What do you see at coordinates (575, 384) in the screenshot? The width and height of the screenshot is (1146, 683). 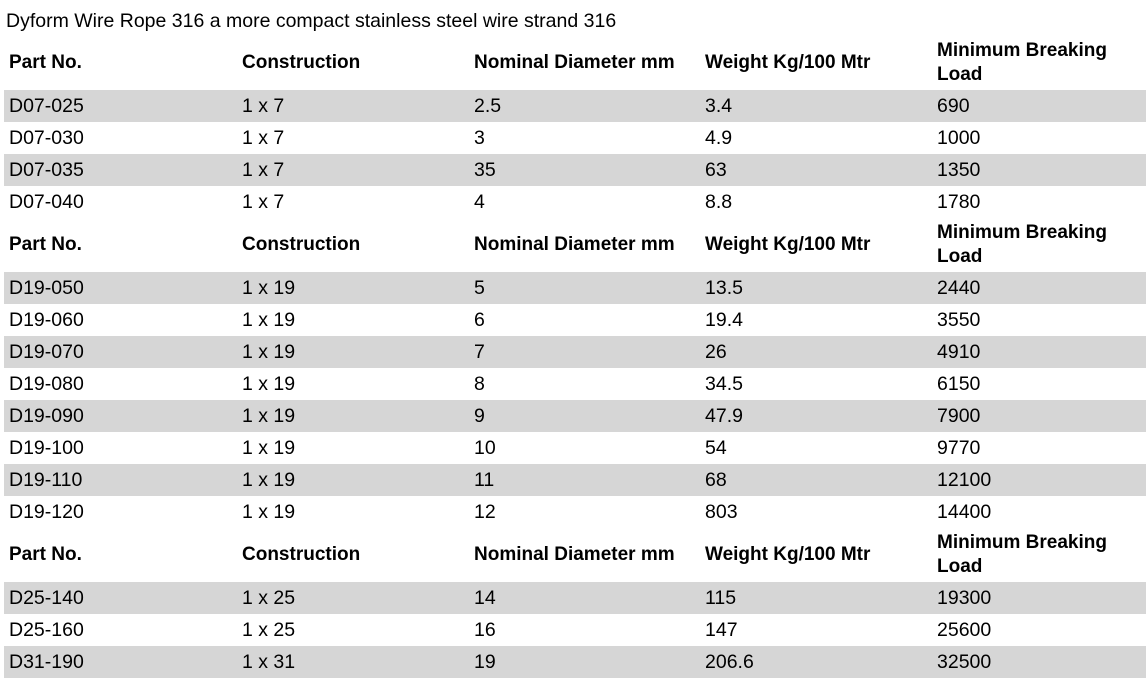 I see `table-row: D19-080 1 x 19 8 34.5 6150` at bounding box center [575, 384].